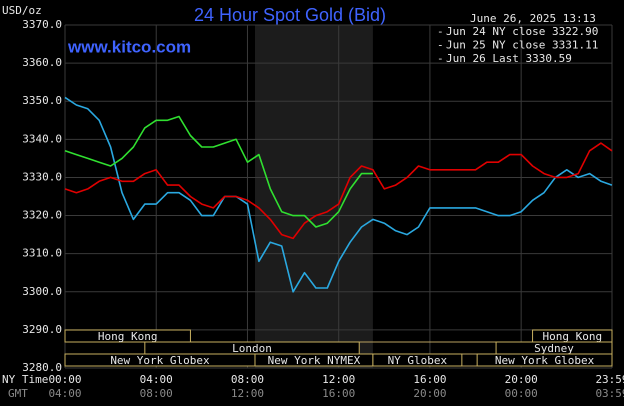  I want to click on y-tick-label: 3370.0, so click(42, 24).